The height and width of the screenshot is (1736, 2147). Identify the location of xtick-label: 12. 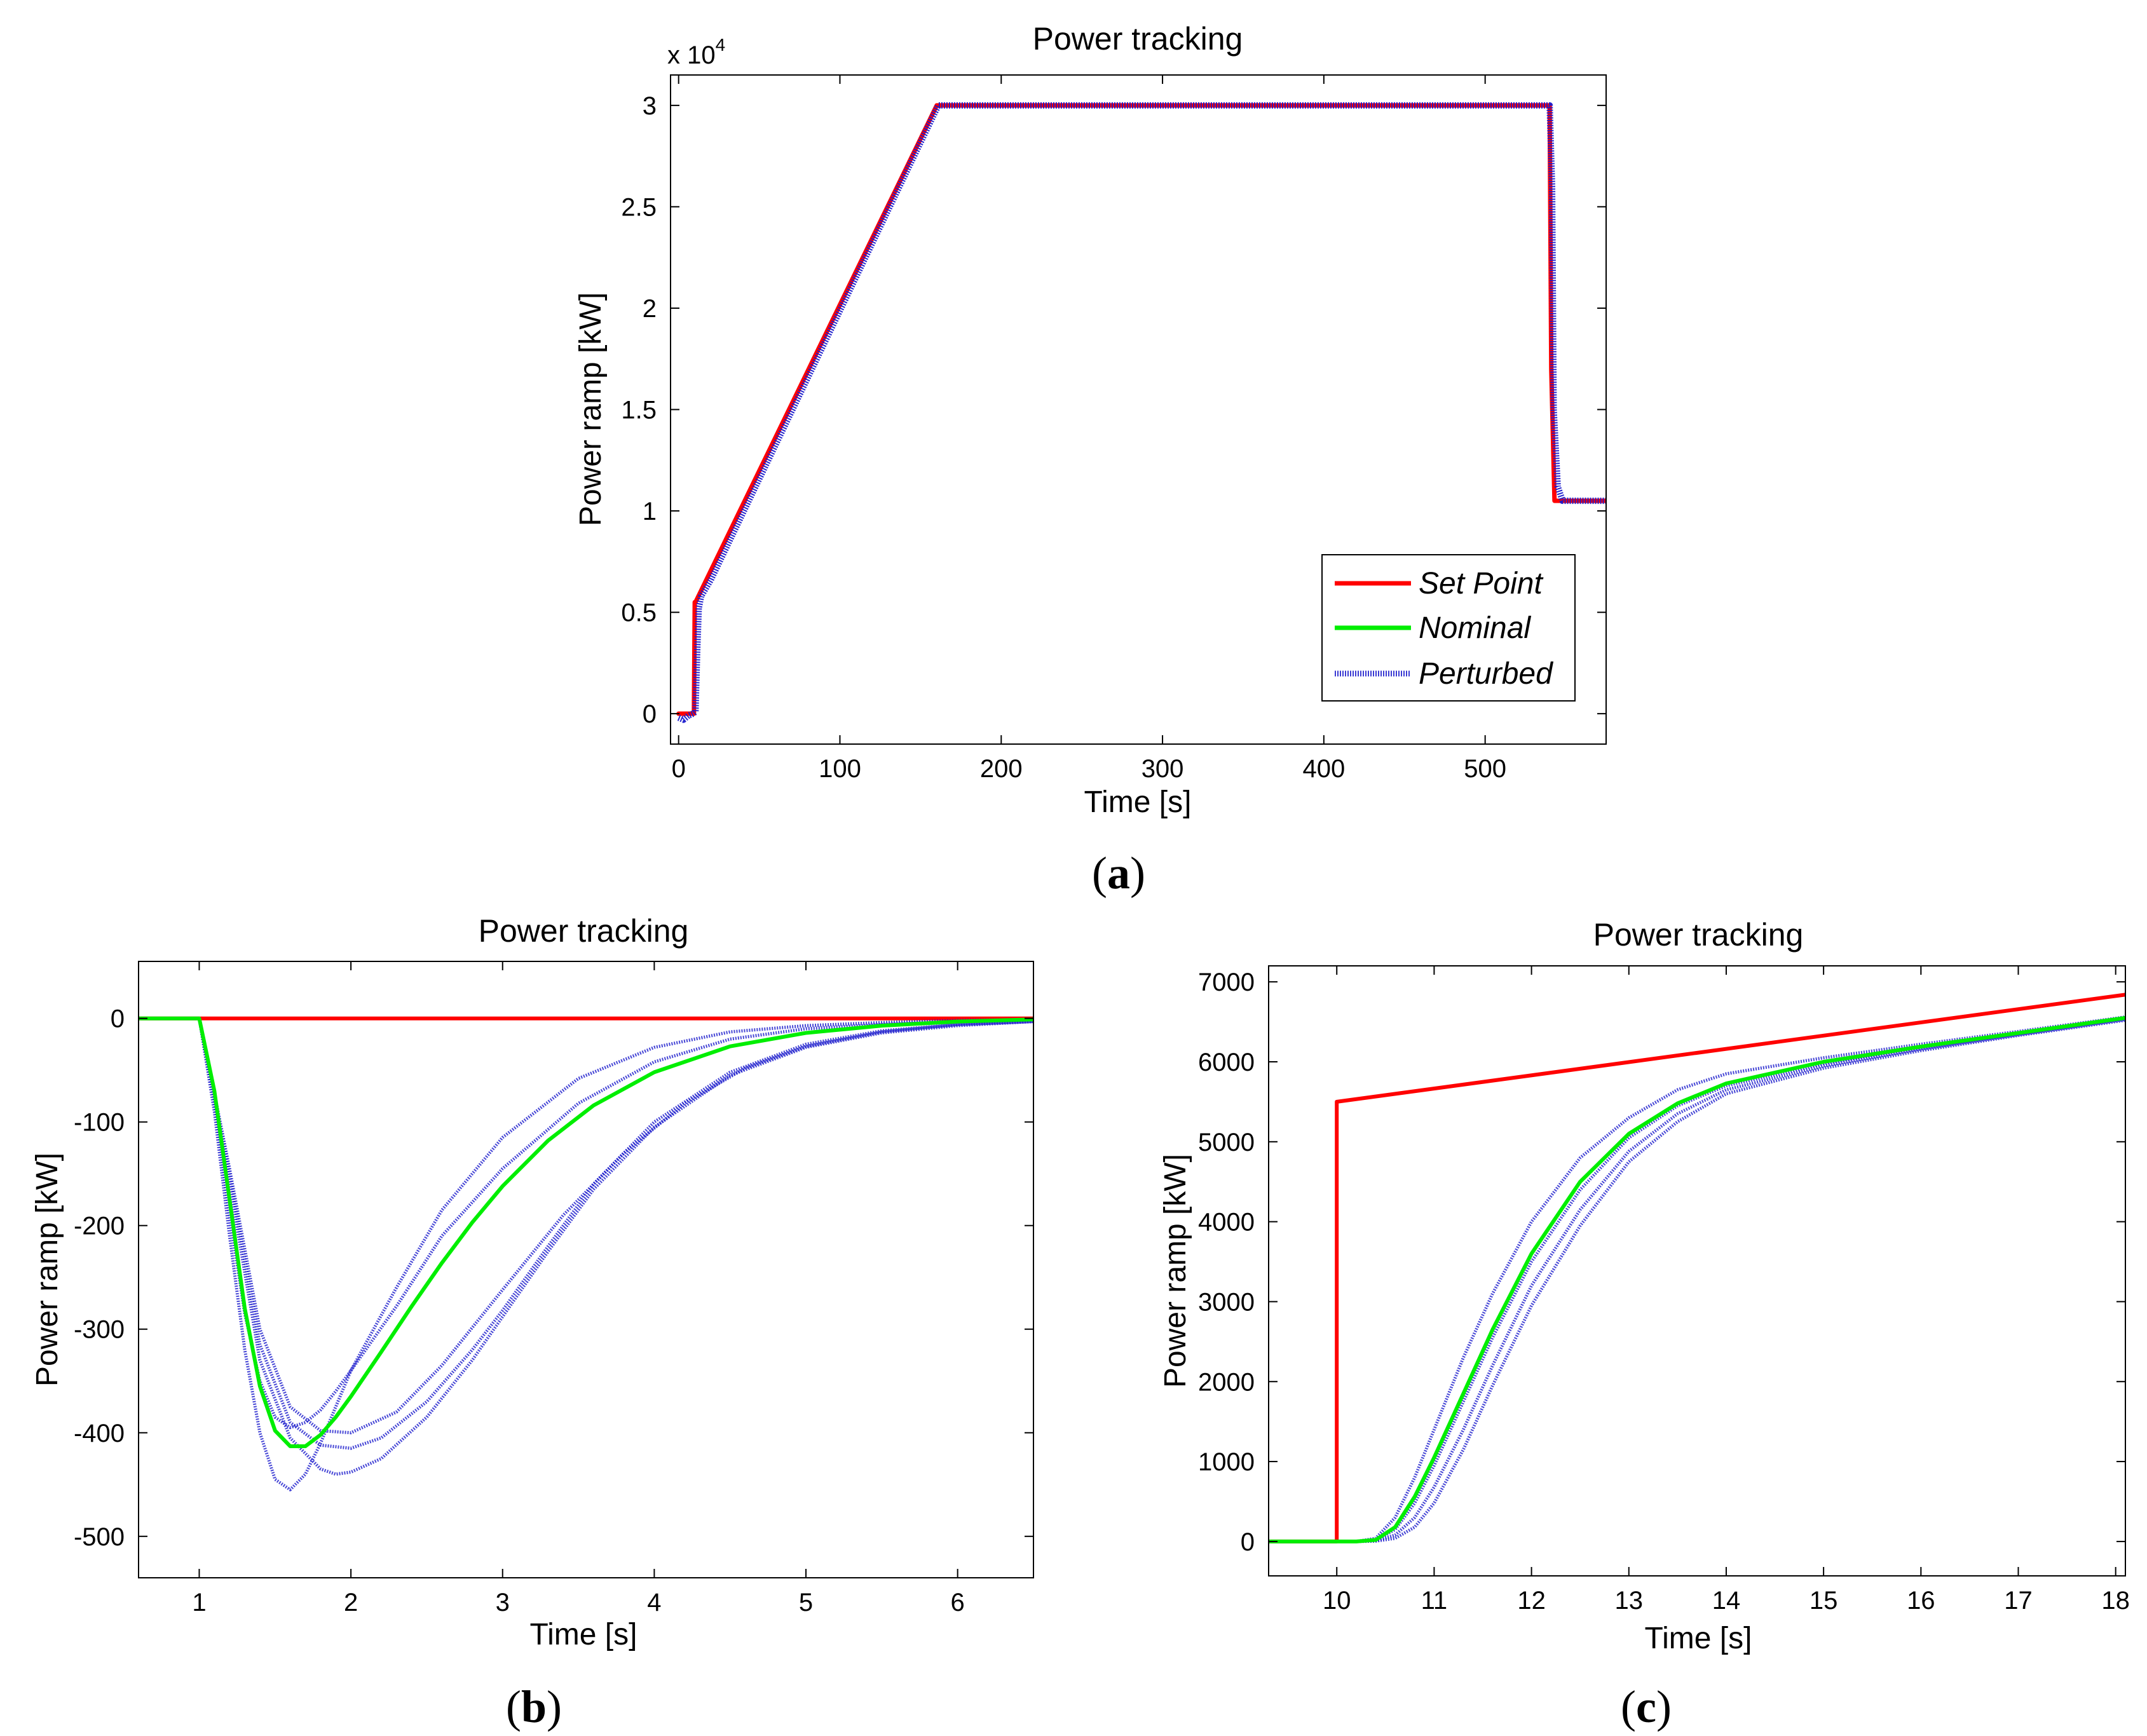
(1532, 1601).